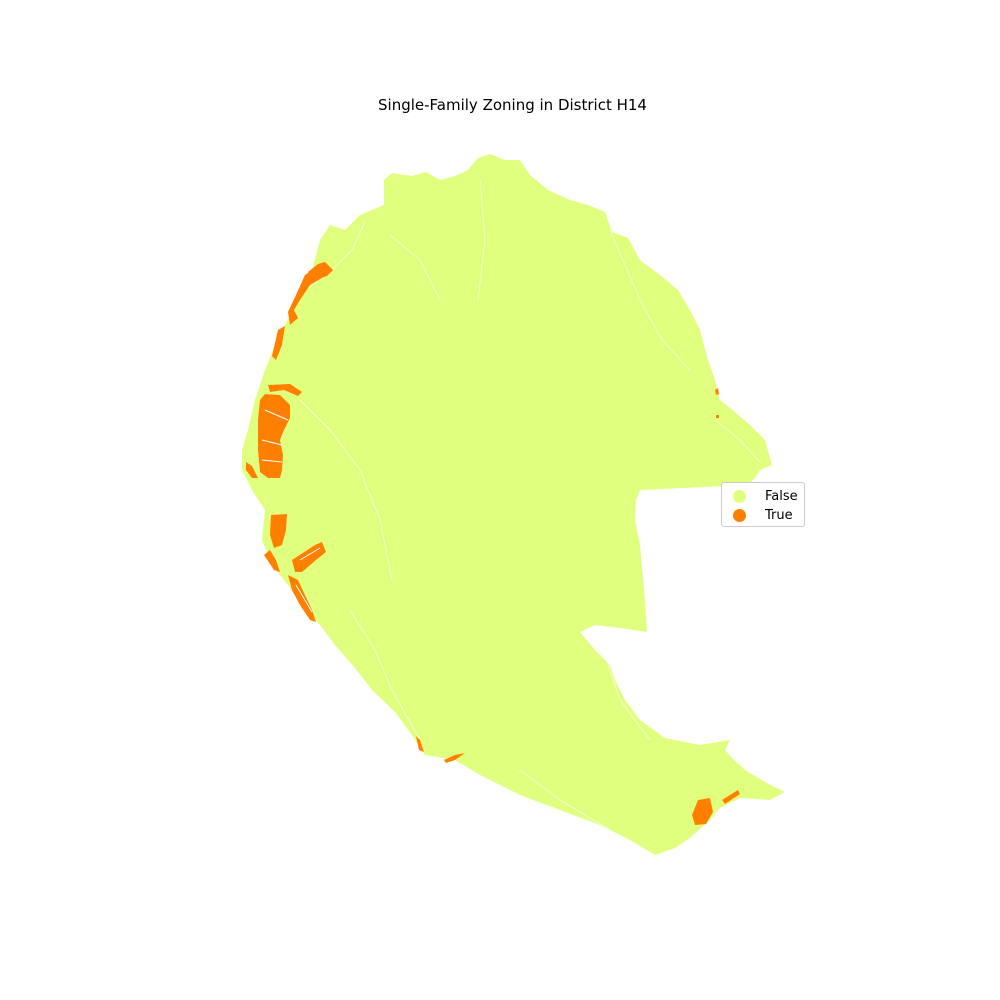 This screenshot has width=1000, height=1000. I want to click on map-legend: False True, so click(763, 504).